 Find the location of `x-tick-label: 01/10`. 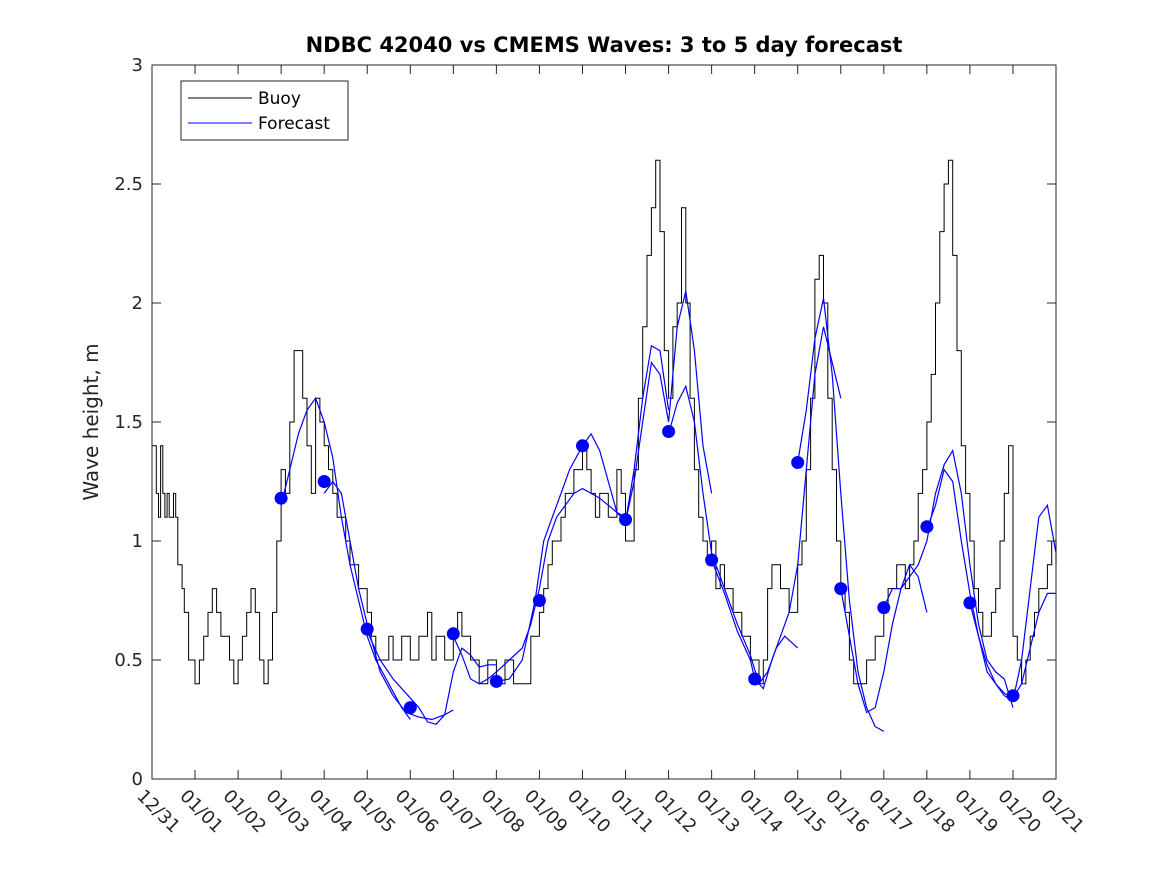

x-tick-label: 01/10 is located at coordinates (589, 812).